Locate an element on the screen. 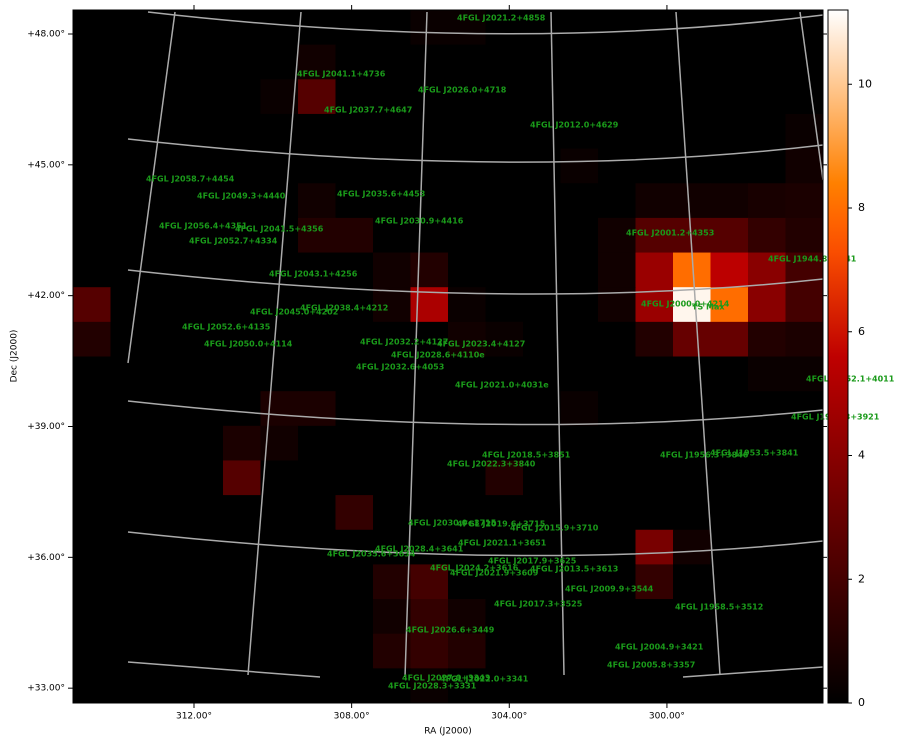  source-label: 4FGL J2032.2+4127 is located at coordinates (404, 342).